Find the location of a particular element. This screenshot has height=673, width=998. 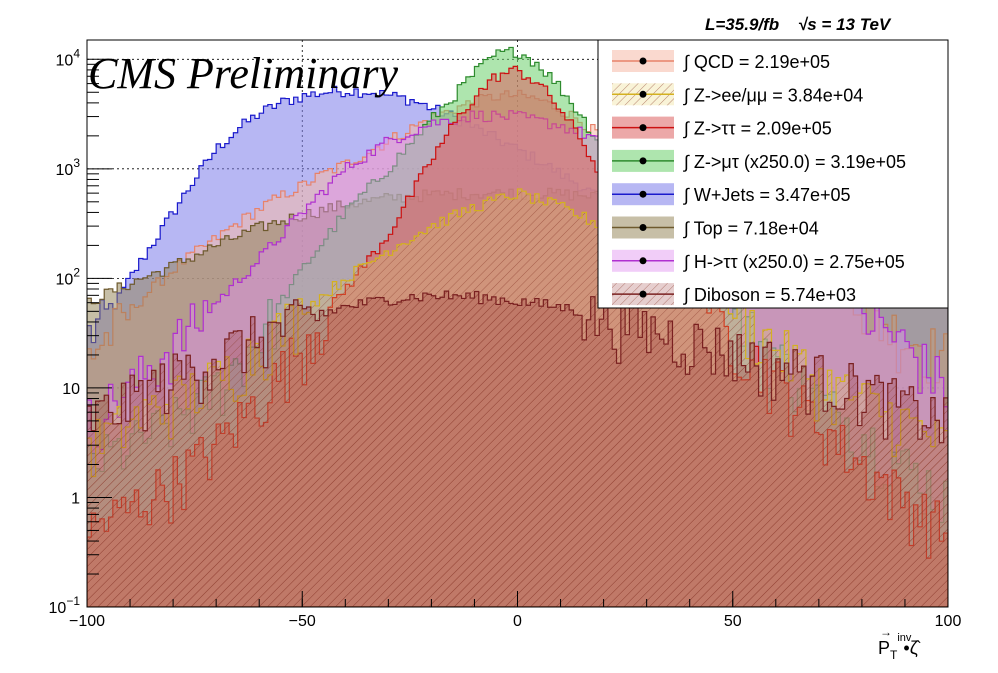

y-tick-label: 10² is located at coordinates (68, 276).